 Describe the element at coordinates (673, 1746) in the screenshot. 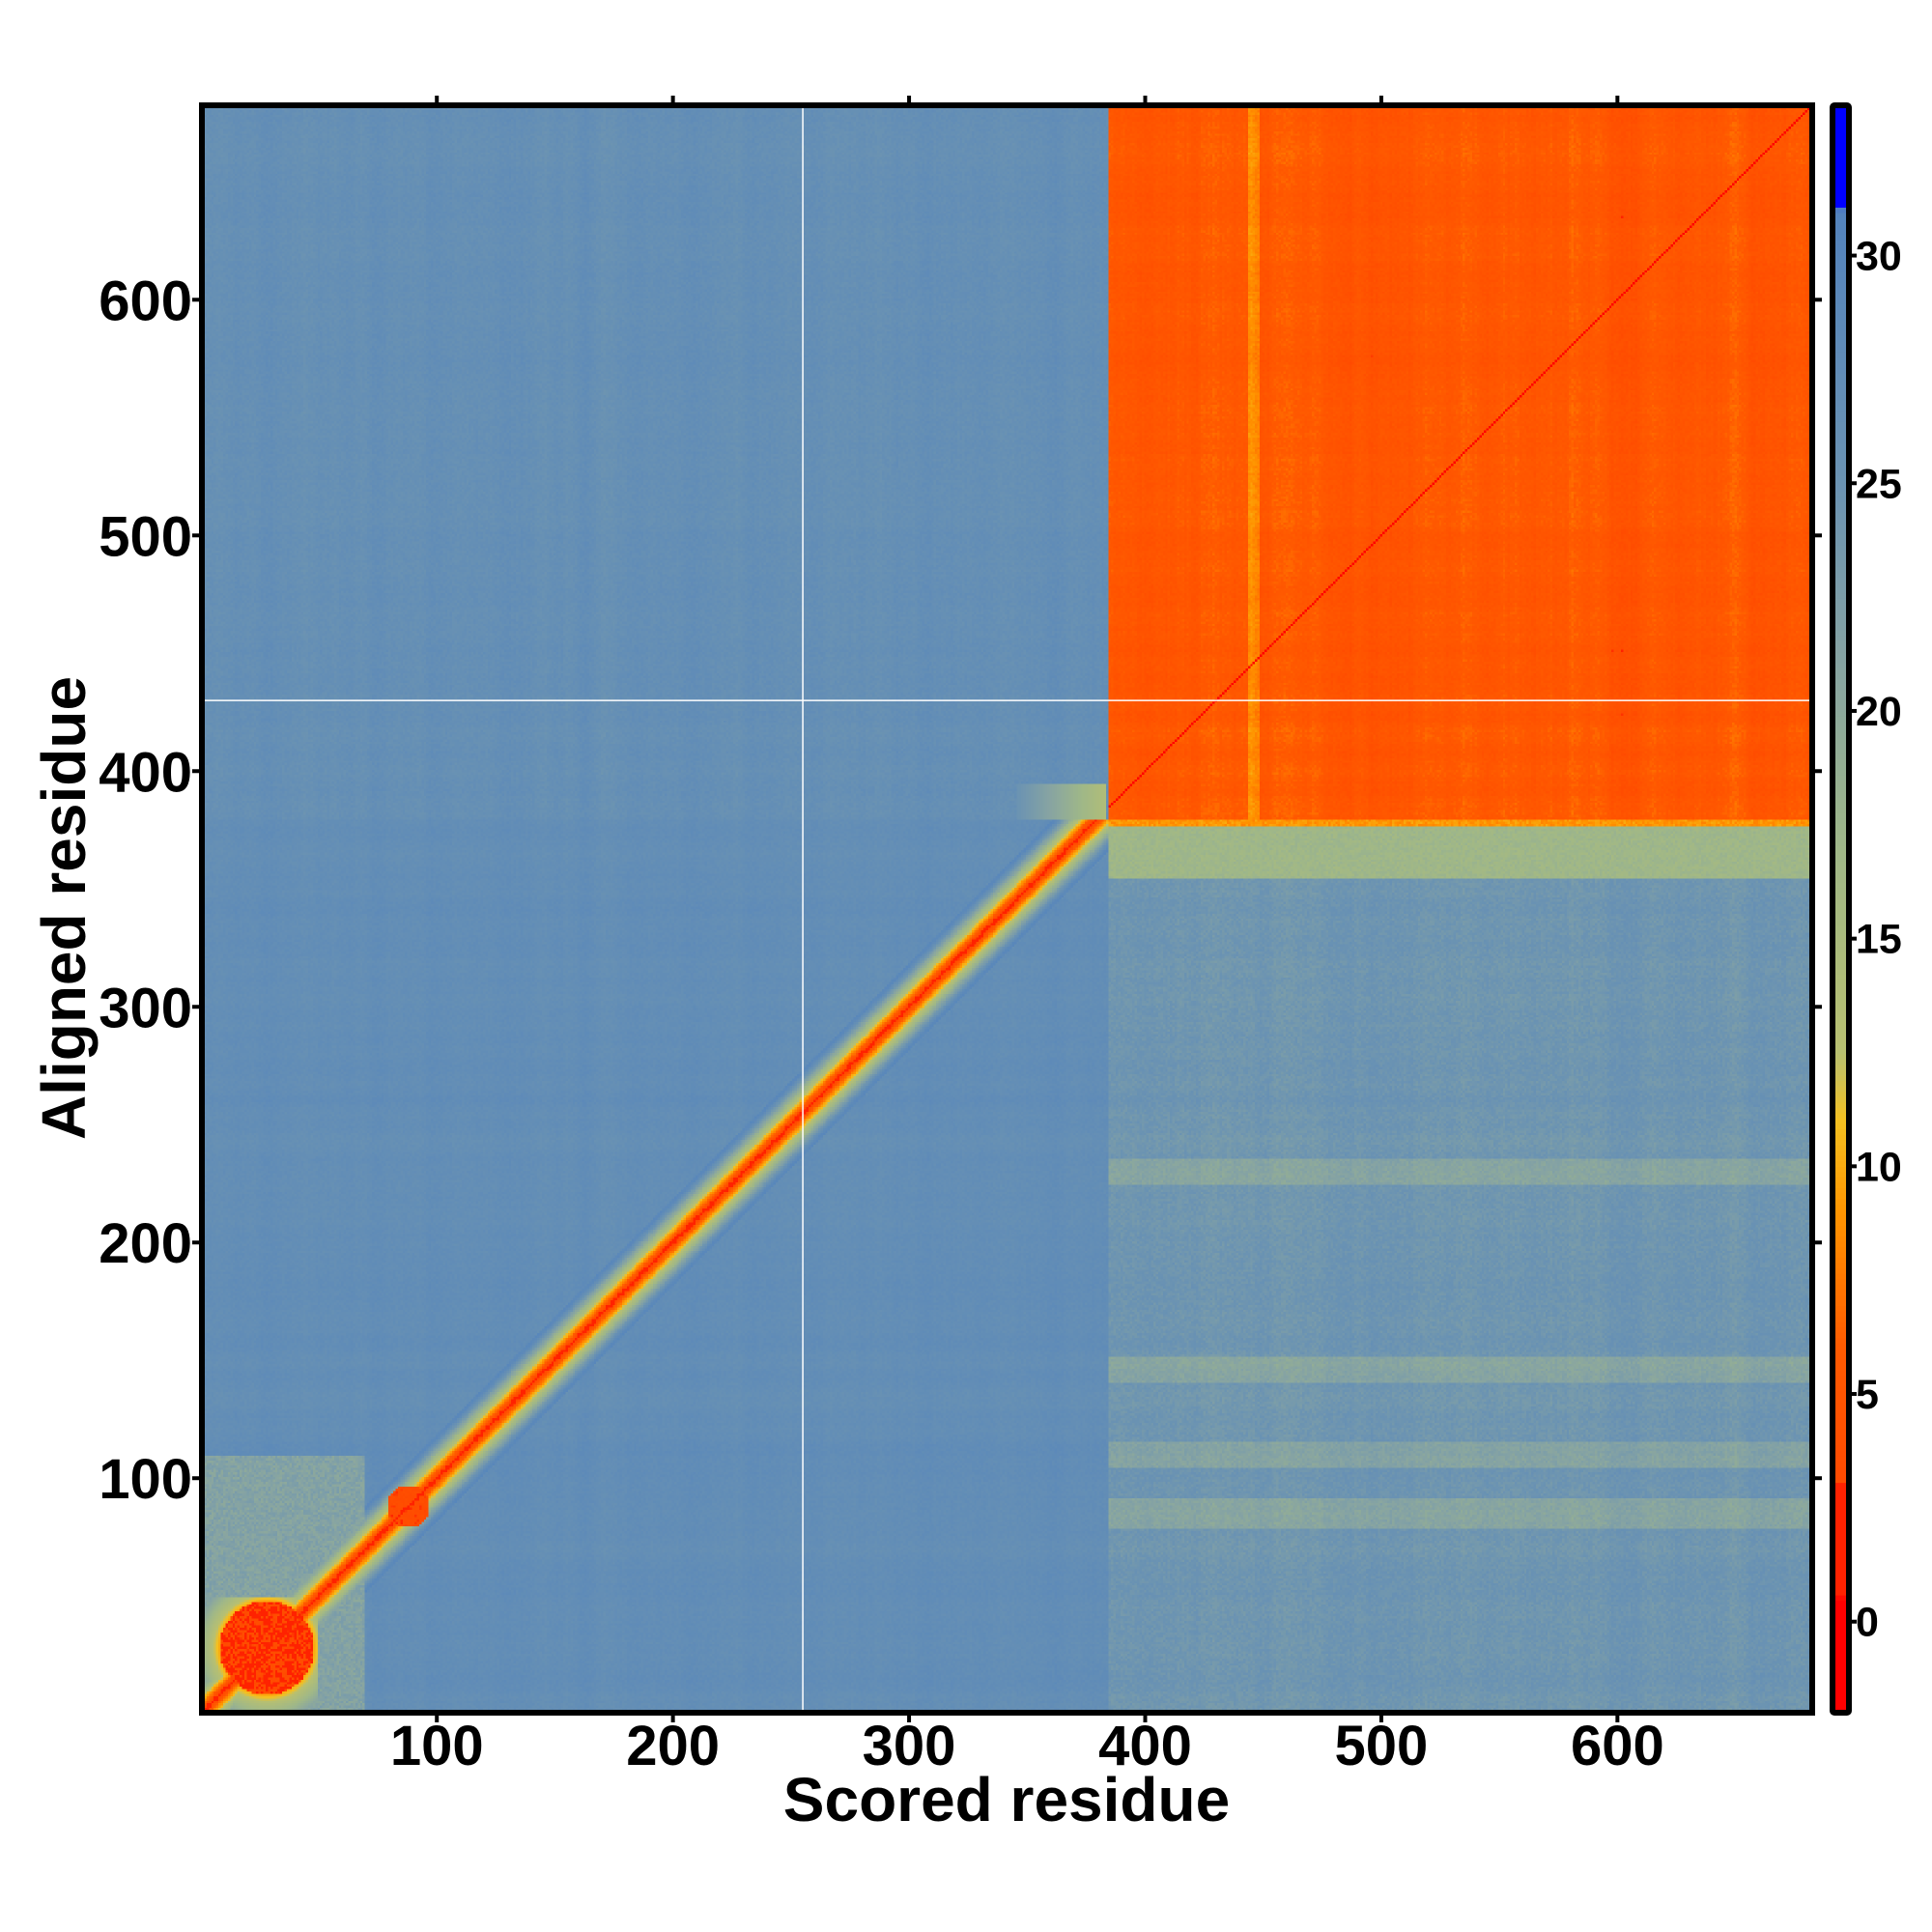

I see `x-tick-label: 200` at that location.